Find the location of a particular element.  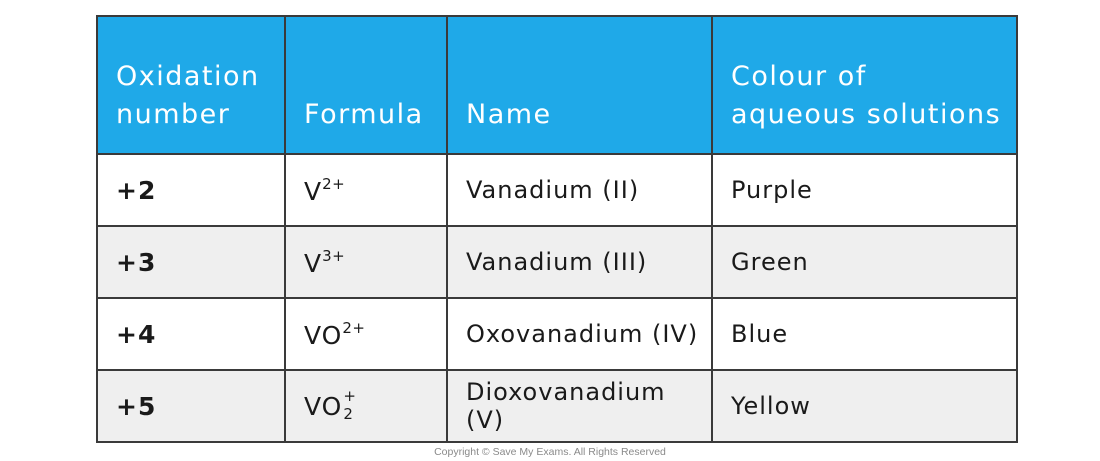

name-cell: Oxovanadium (IV) is located at coordinates (579, 334).